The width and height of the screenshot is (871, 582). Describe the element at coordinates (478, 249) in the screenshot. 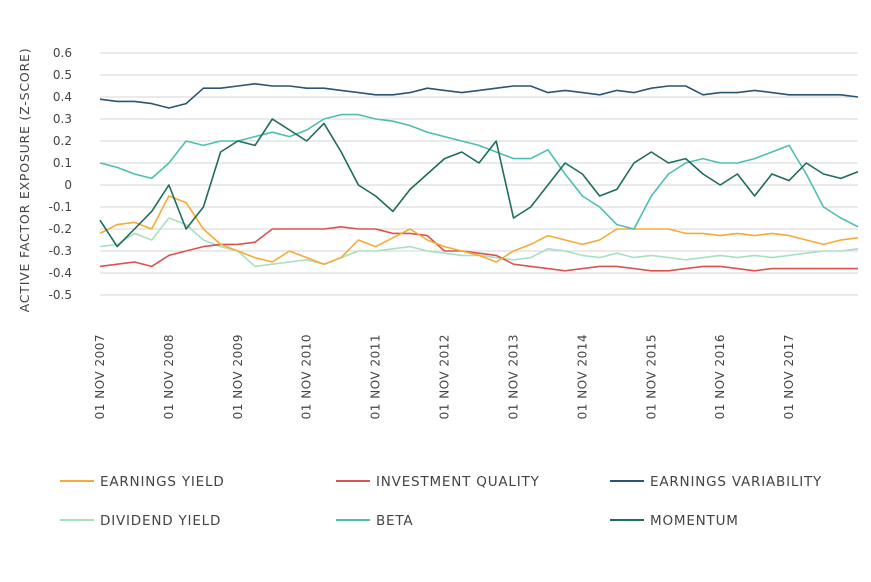

I see `series-line-investment-quality` at that location.